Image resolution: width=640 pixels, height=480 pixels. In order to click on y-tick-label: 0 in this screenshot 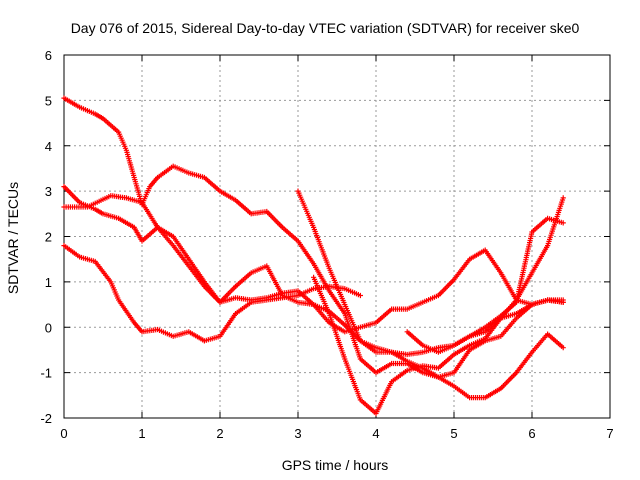, I will do `click(48, 327)`.